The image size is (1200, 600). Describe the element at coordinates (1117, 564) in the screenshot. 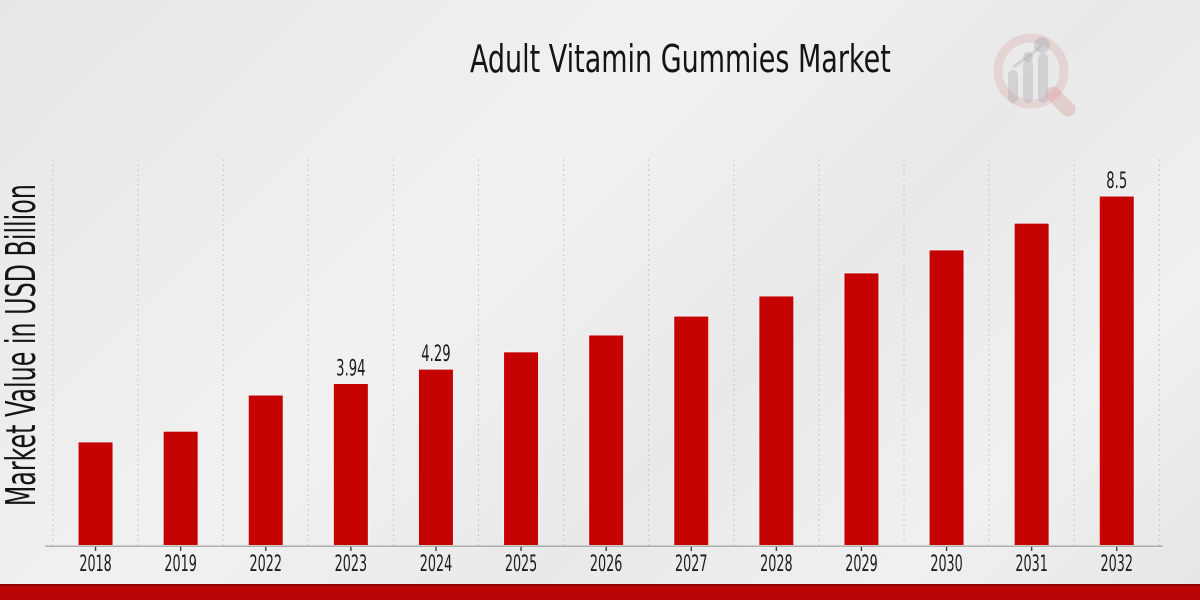

I see `x-tick-label: 2032` at that location.